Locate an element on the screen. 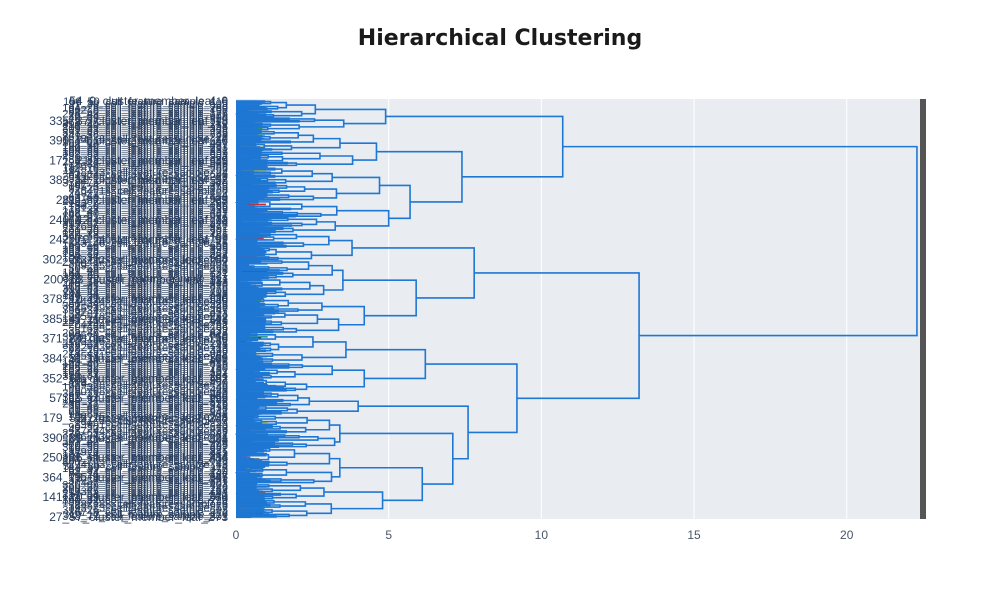 This screenshot has width=1000, height=600. leaf-label: 309_31_cell_feature_sample_349 is located at coordinates (145, 129).